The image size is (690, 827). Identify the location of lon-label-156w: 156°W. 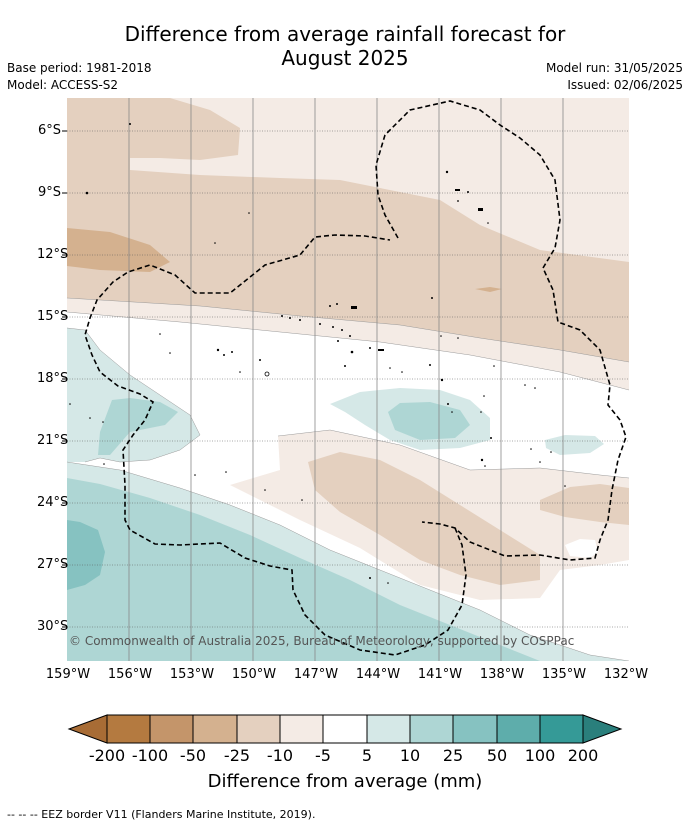
(130, 674).